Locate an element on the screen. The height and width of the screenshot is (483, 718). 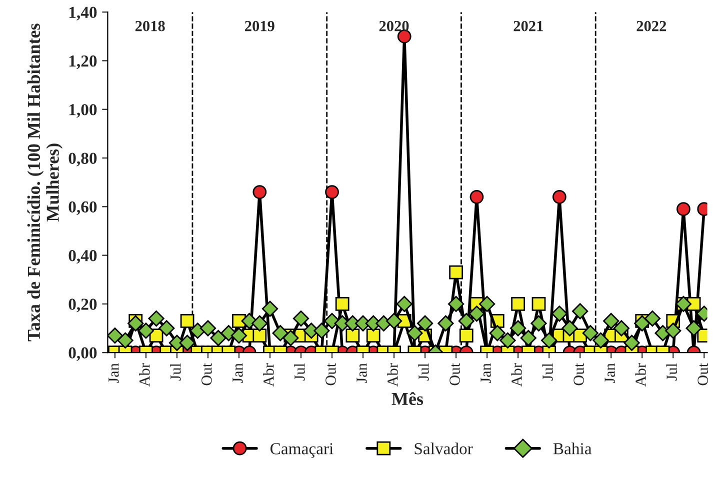
legend-label: Salvador is located at coordinates (443, 448).